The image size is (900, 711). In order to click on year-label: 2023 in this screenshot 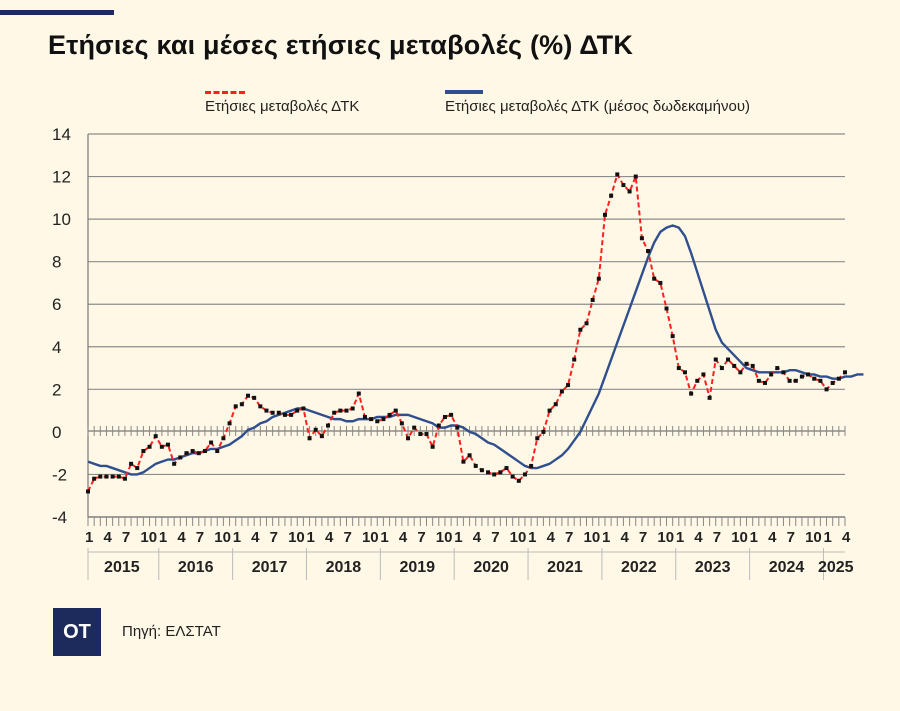, I will do `click(713, 567)`.